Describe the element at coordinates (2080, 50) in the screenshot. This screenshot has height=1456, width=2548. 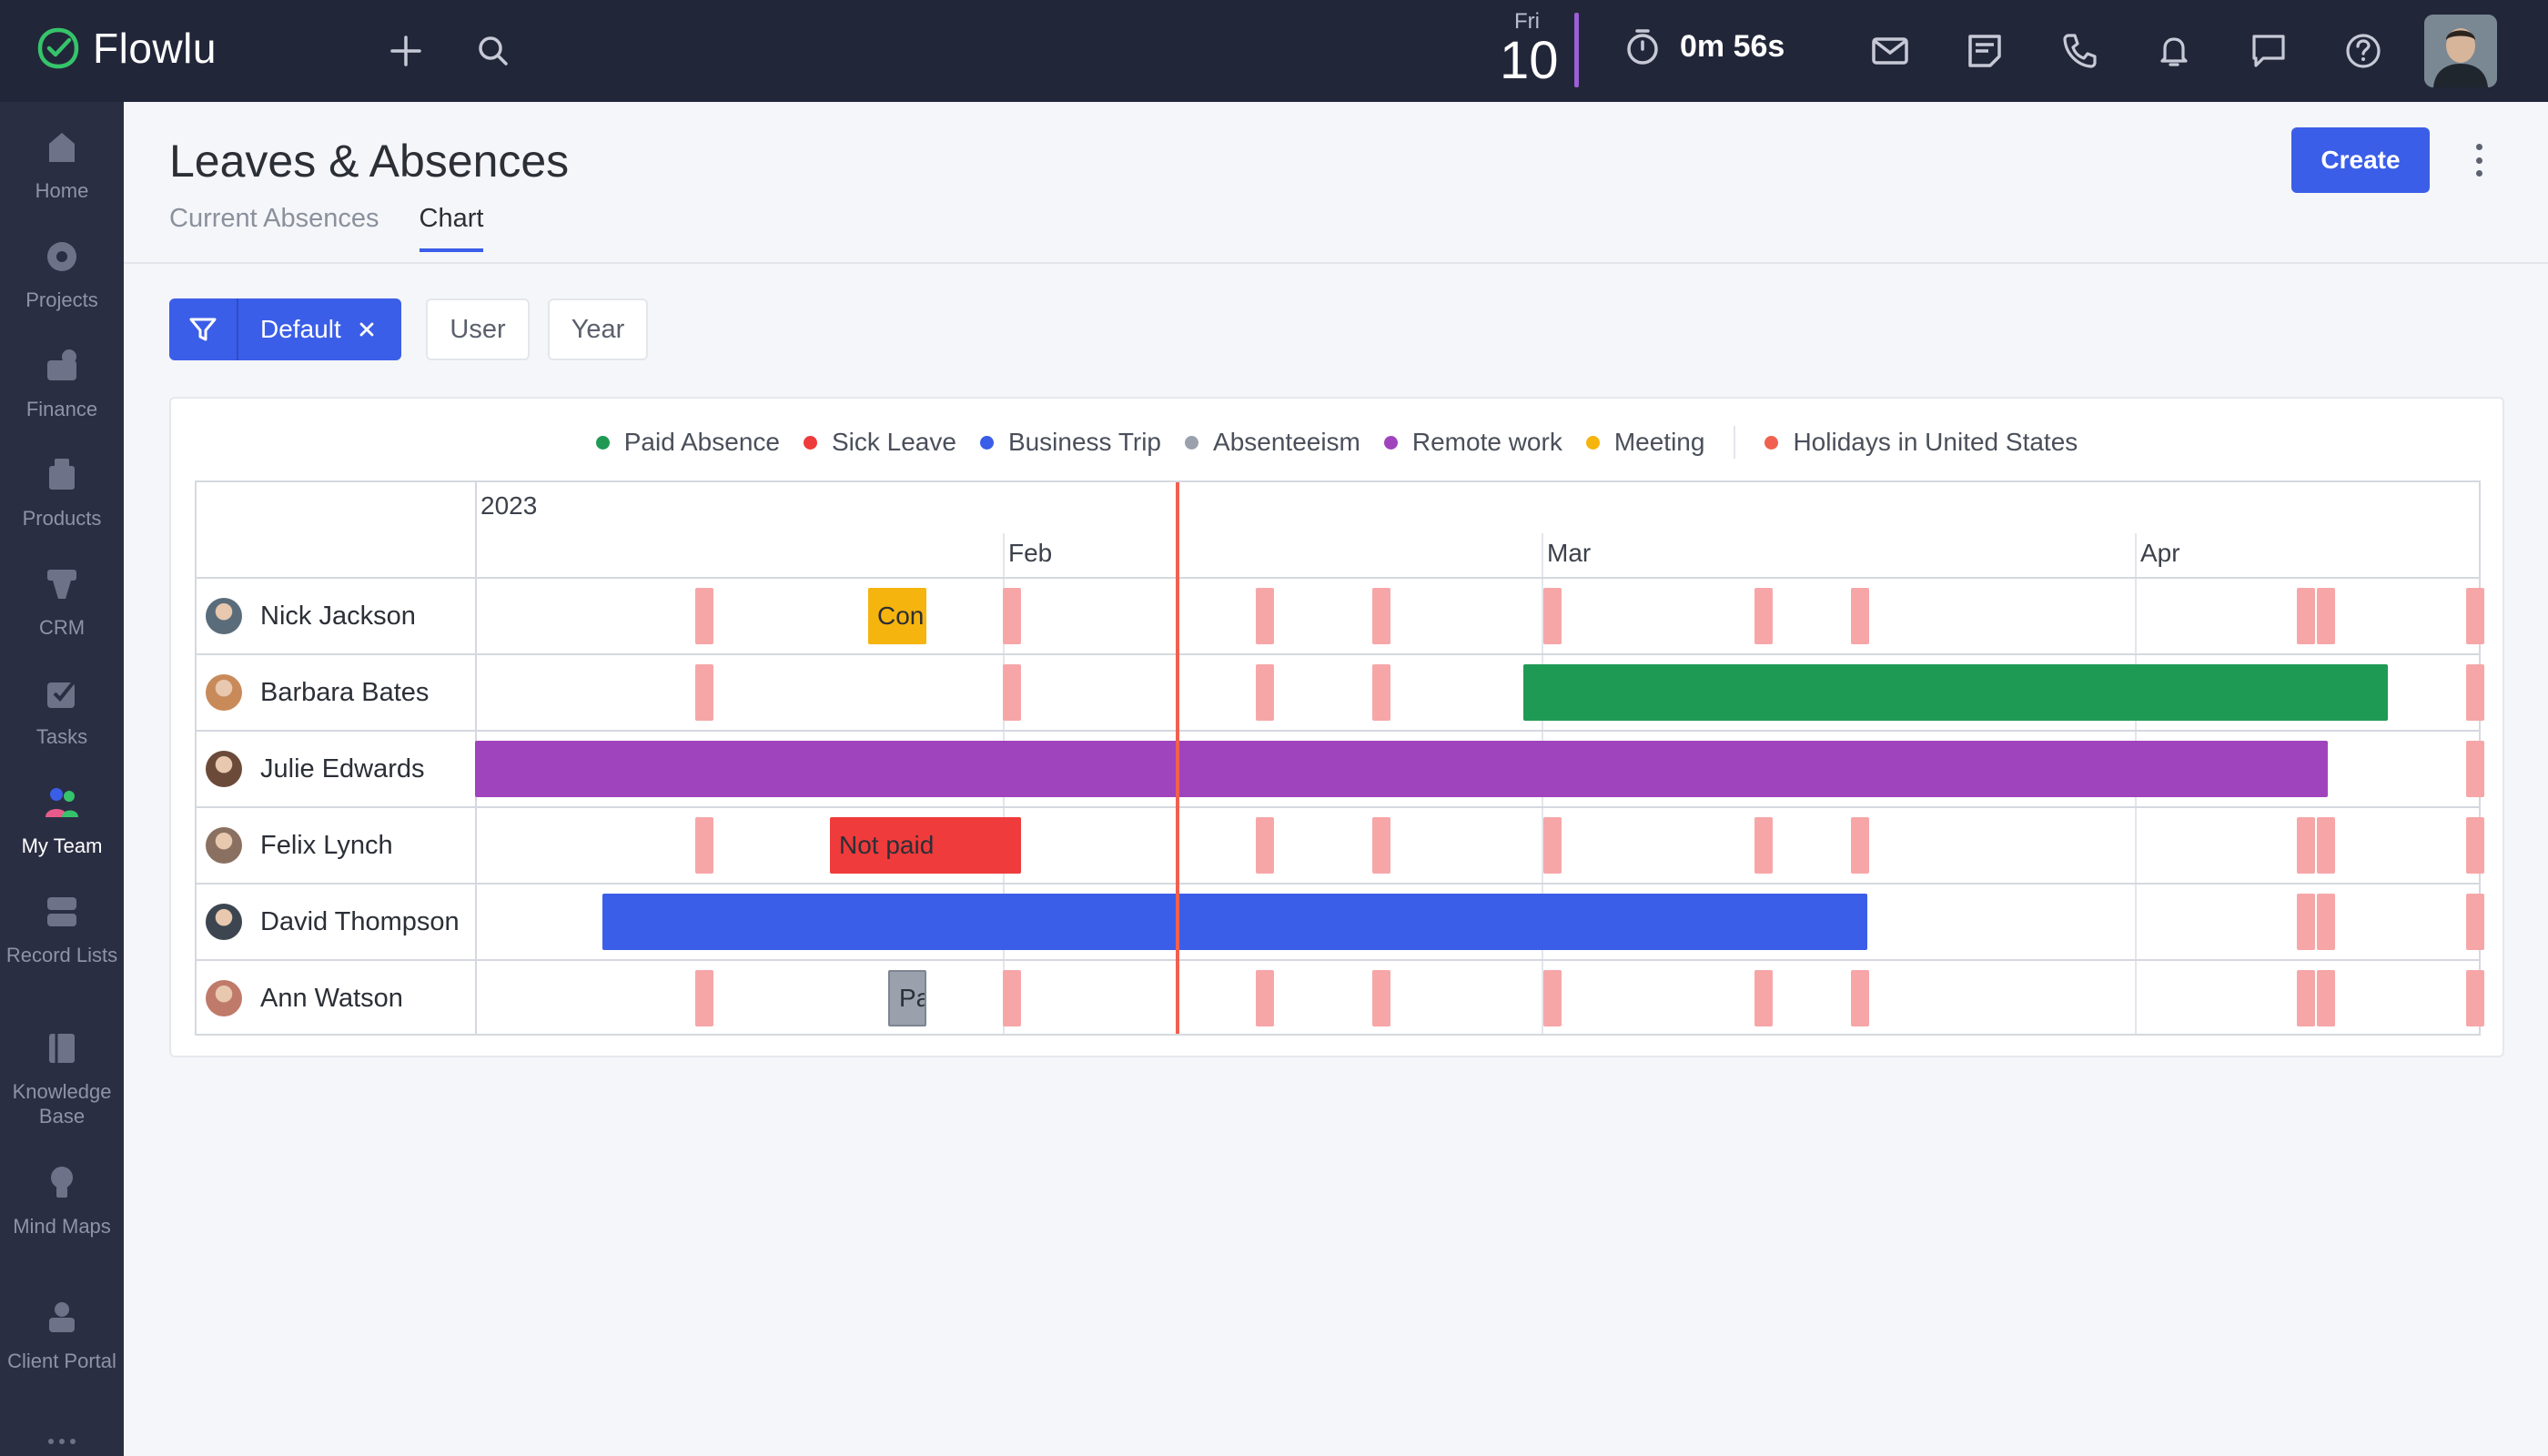
I see `phone-icon` at that location.